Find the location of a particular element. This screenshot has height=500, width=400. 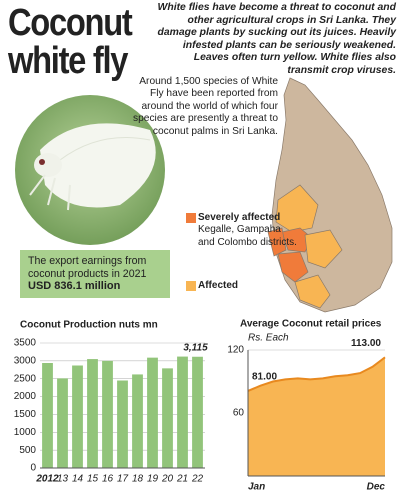

x-tick-label: 2012 is located at coordinates (47, 479).